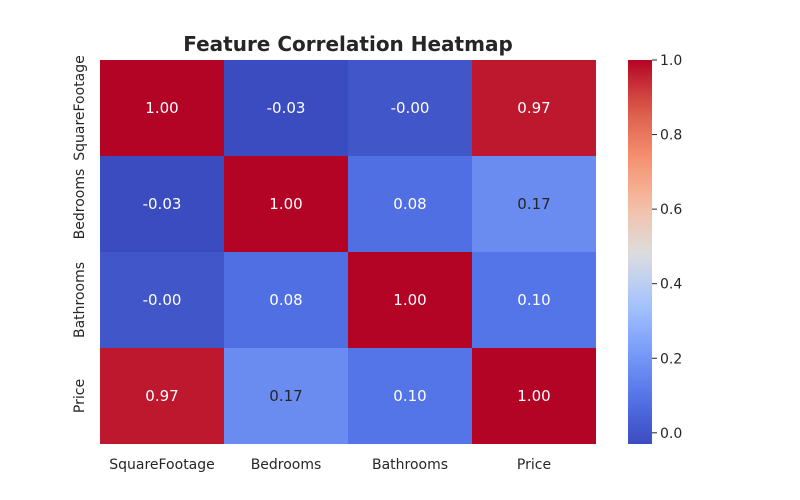 This screenshot has height=500, width=800. What do you see at coordinates (671, 136) in the screenshot?
I see `colorbar-tick-label: 0.8` at bounding box center [671, 136].